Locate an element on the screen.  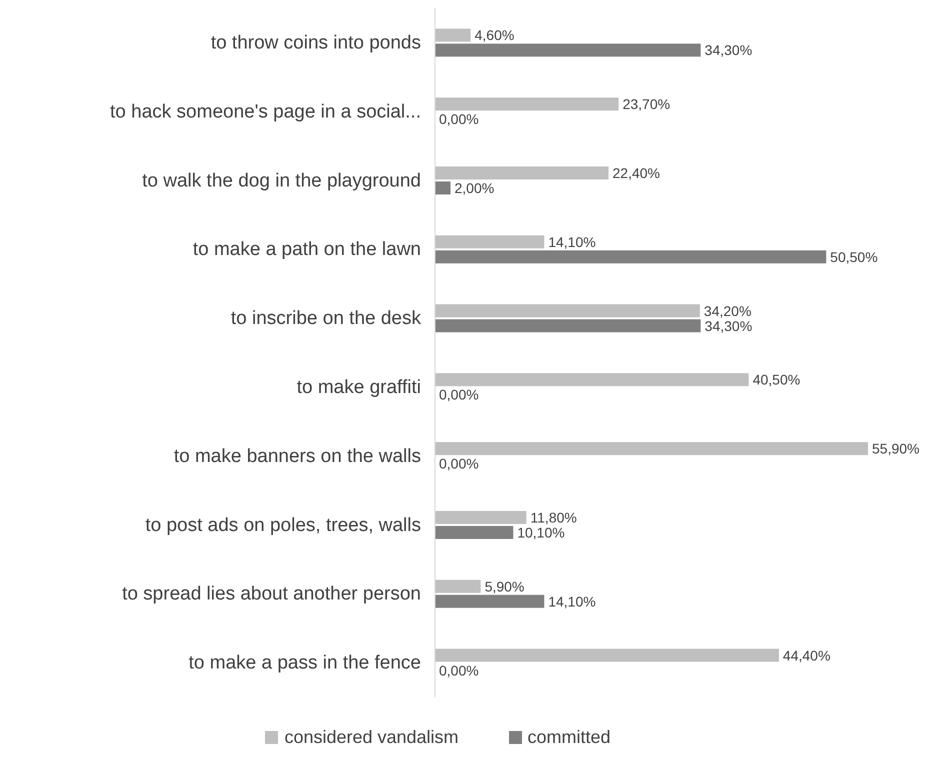
y-tick-label: to make banners on the walls is located at coordinates (297, 456).